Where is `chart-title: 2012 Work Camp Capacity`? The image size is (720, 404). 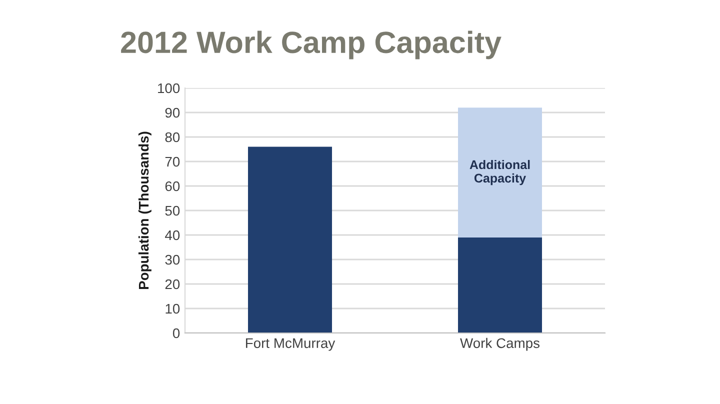
chart-title: 2012 Work Camp Capacity is located at coordinates (311, 45).